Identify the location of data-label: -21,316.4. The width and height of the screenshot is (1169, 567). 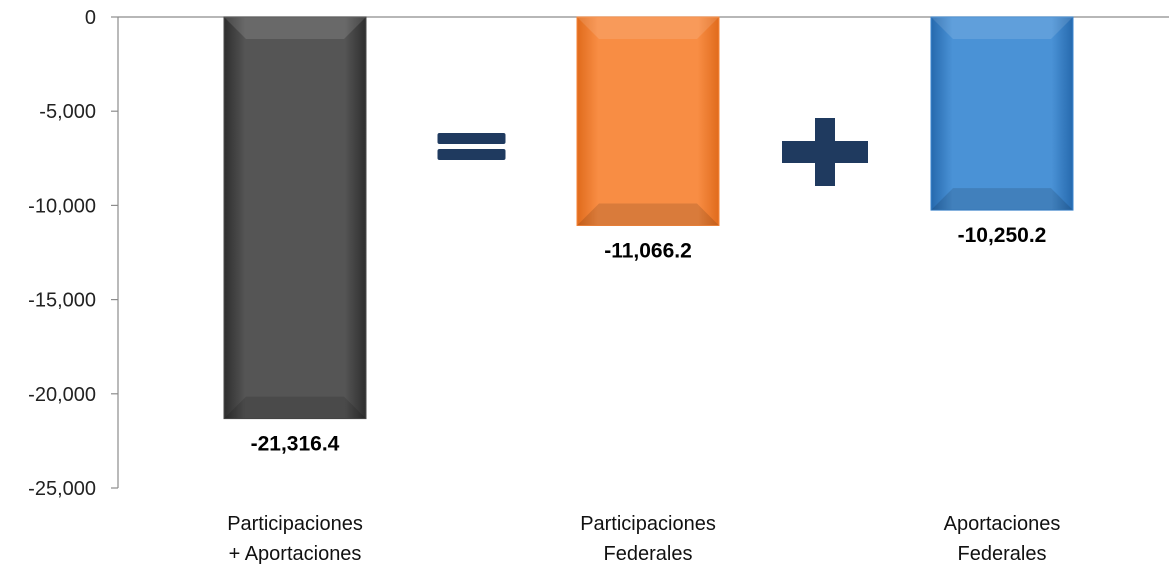
(295, 444).